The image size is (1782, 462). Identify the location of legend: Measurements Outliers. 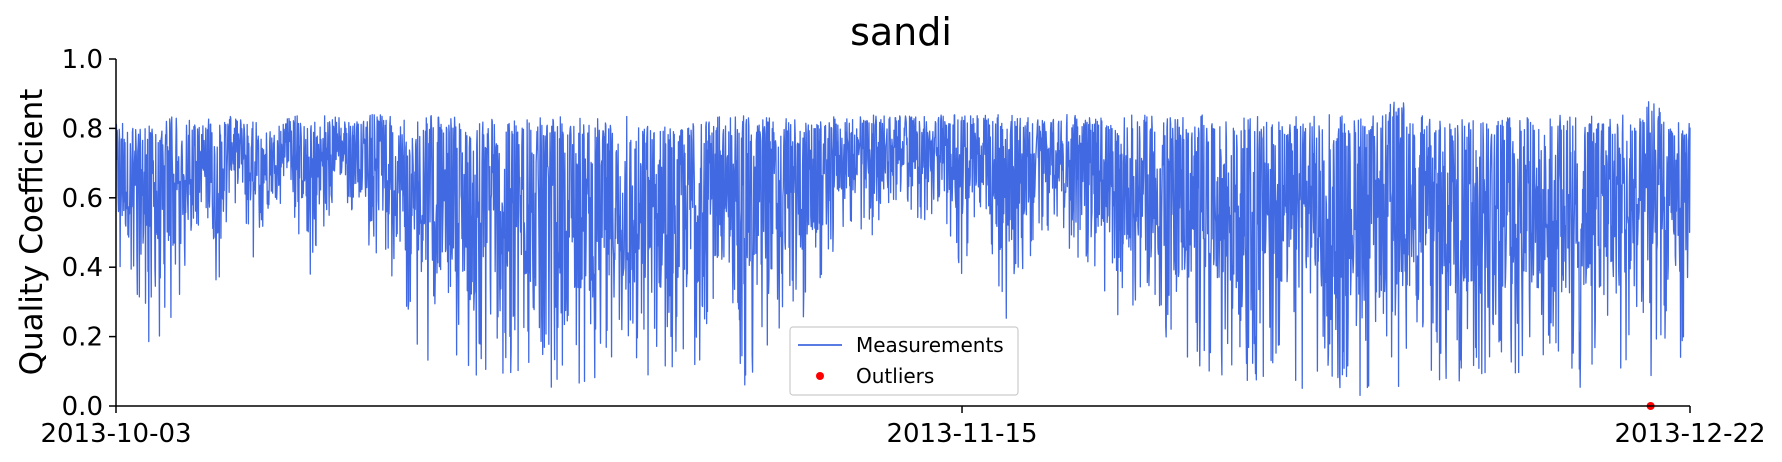
(904, 361).